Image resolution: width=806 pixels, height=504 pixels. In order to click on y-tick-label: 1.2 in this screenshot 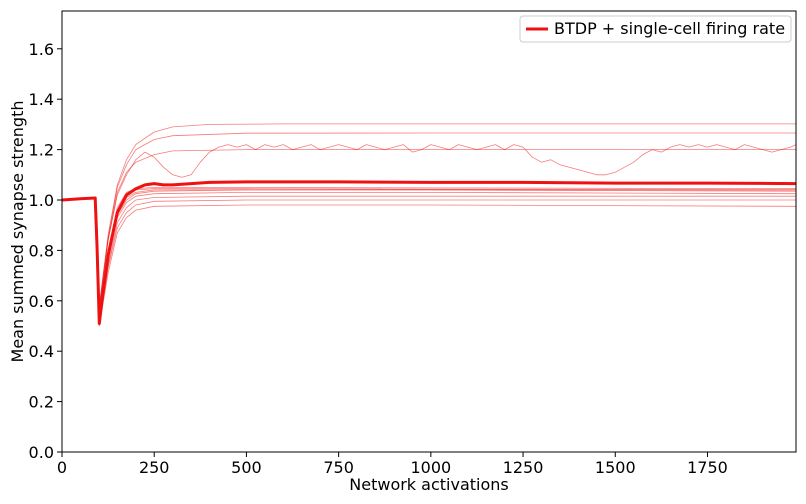, I will do `click(41, 150)`.